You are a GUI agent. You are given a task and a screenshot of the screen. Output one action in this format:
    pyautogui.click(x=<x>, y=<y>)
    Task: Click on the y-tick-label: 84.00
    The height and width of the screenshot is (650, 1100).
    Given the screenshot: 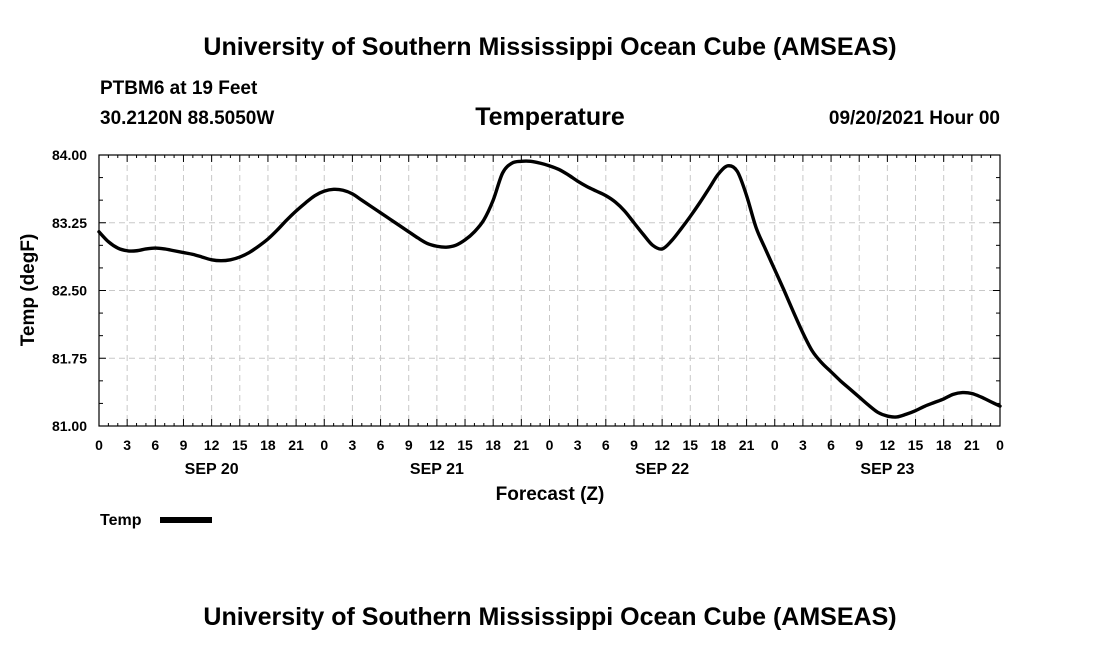 What is the action you would take?
    pyautogui.click(x=69, y=155)
    